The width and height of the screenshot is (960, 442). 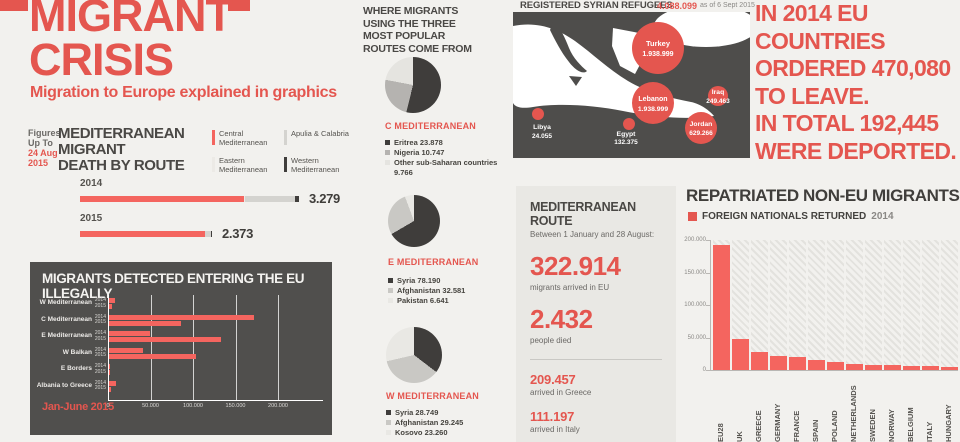 What do you see at coordinates (193, 406) in the screenshot?
I see `x-tick-label: 100.000` at bounding box center [193, 406].